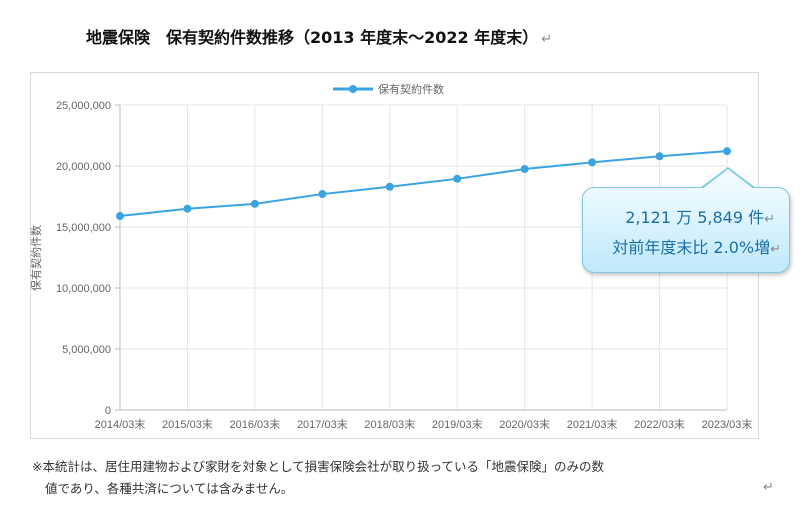 Image resolution: width=802 pixels, height=520 pixels. Describe the element at coordinates (686, 230) in the screenshot. I see `callout: 2,121 万 5,849 件↵ 対前年度末比 2.0%増↵` at that location.